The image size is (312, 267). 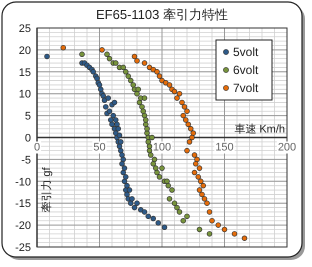 I want to click on x-tick-label: 200, so click(x=287, y=148).